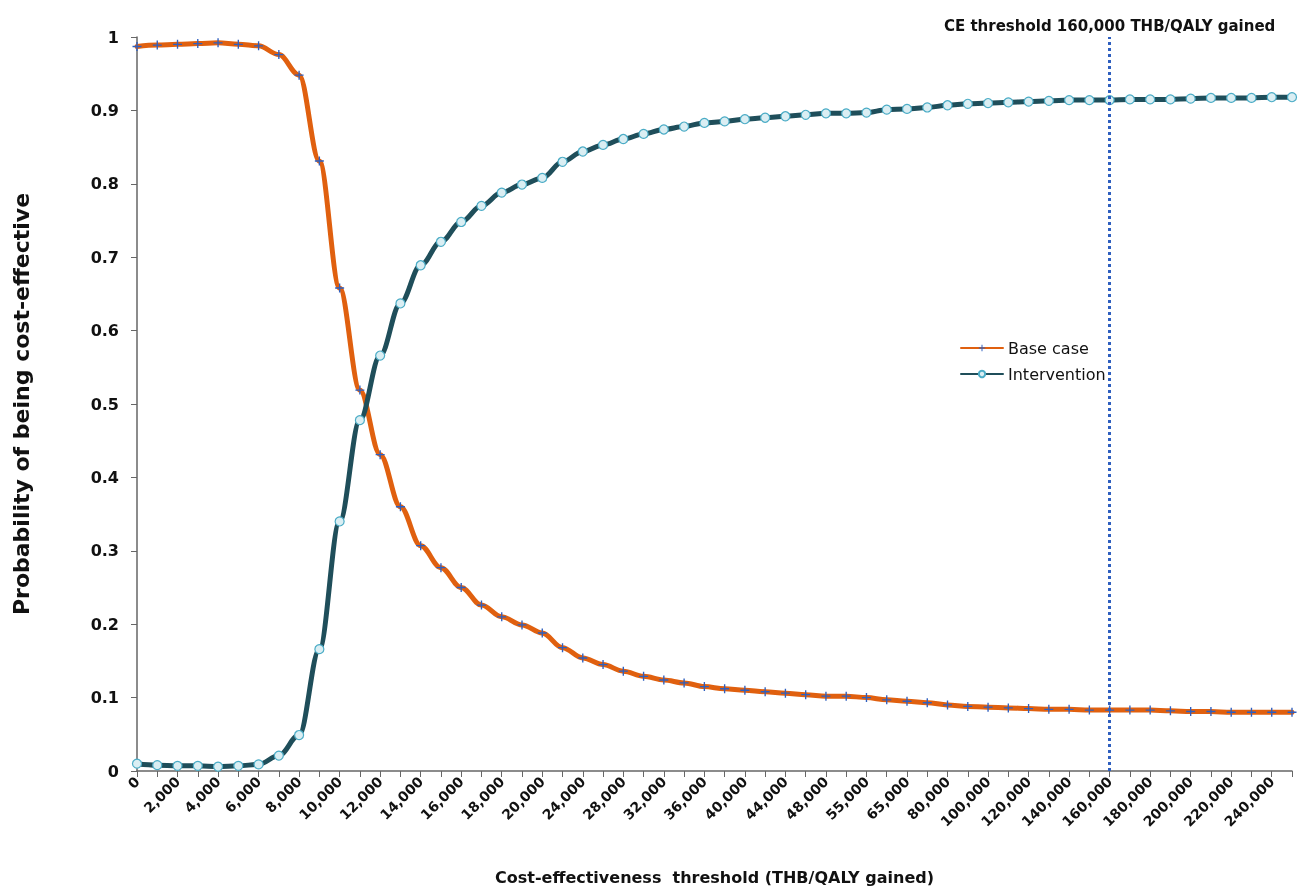 The height and width of the screenshot is (892, 1301). Describe the element at coordinates (104, 698) in the screenshot. I see `y-tick-label: 0.1` at that location.